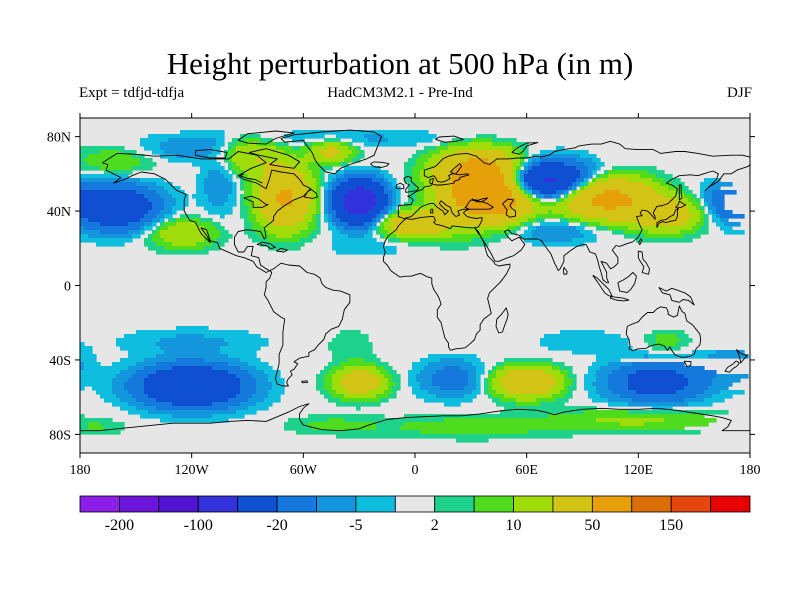 The image size is (800, 600). What do you see at coordinates (198, 525) in the screenshot?
I see `colorbar-label: -100` at bounding box center [198, 525].